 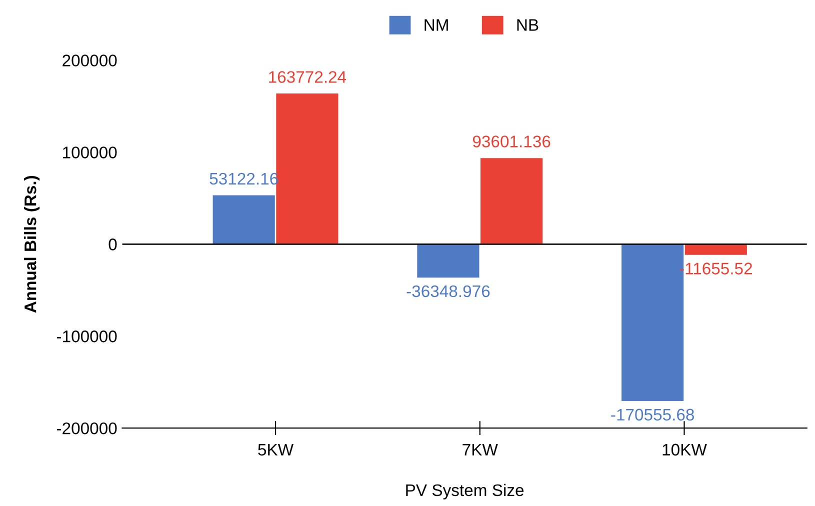 I want to click on y-tick-label: 100000, so click(x=90, y=152).